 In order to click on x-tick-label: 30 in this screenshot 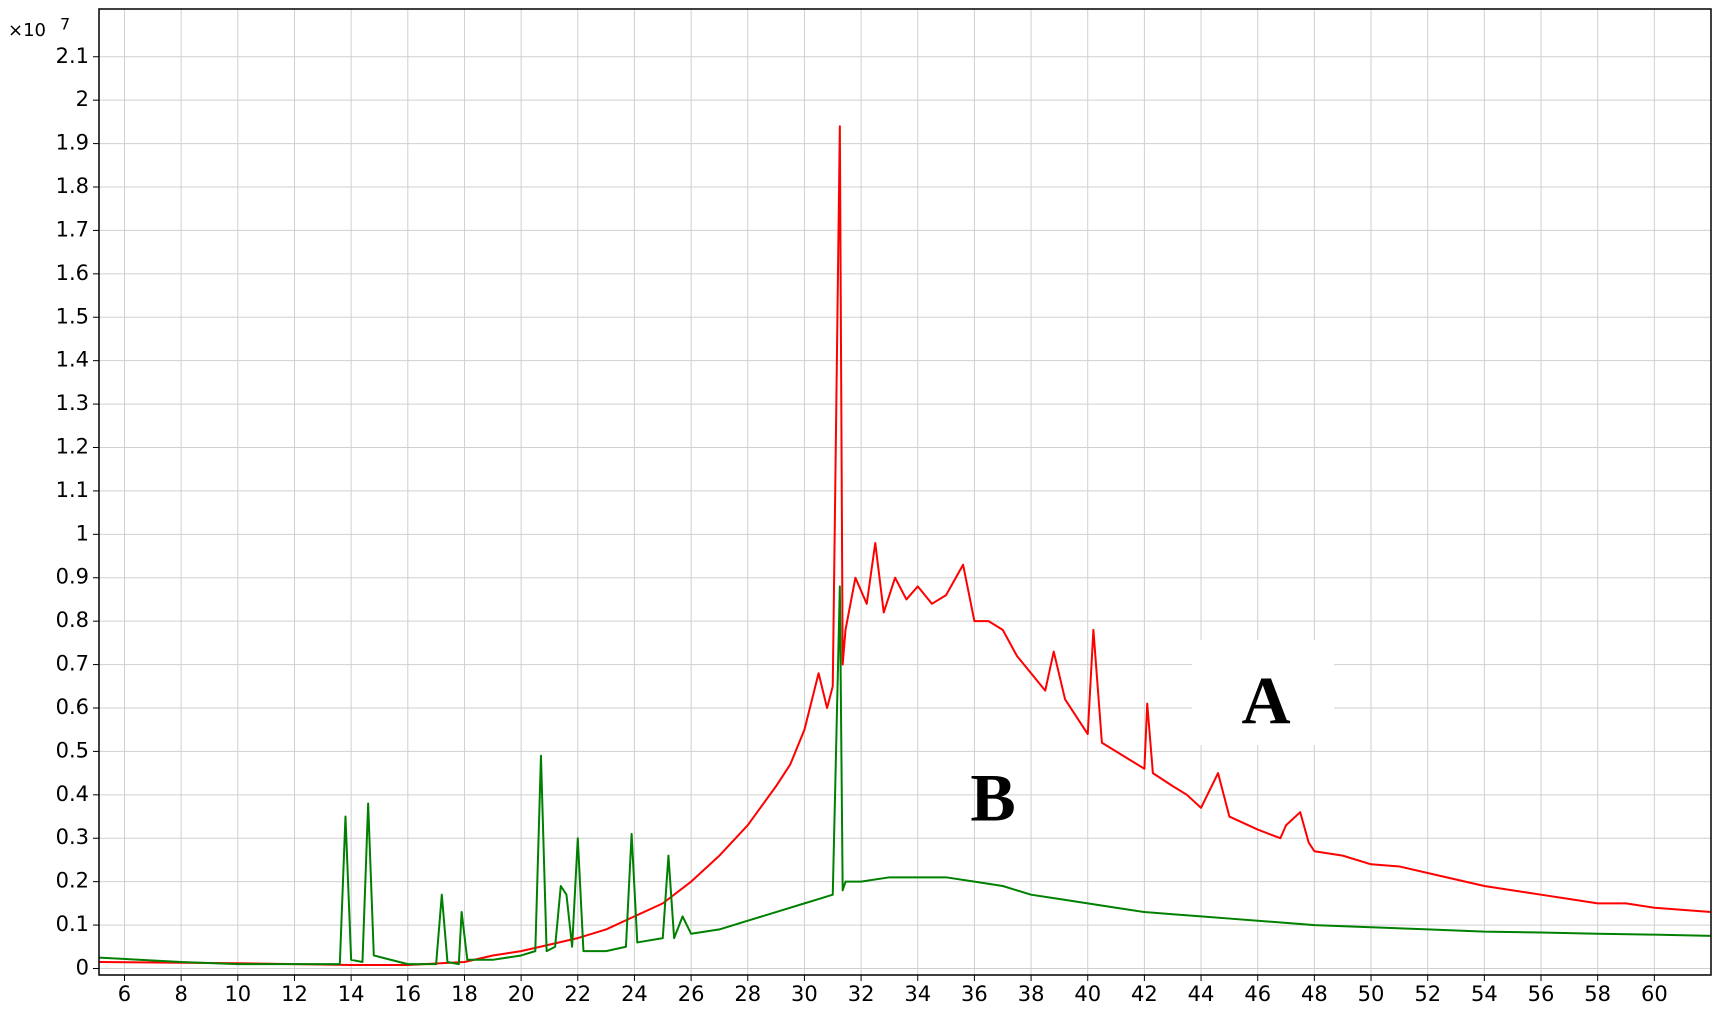, I will do `click(804, 994)`.